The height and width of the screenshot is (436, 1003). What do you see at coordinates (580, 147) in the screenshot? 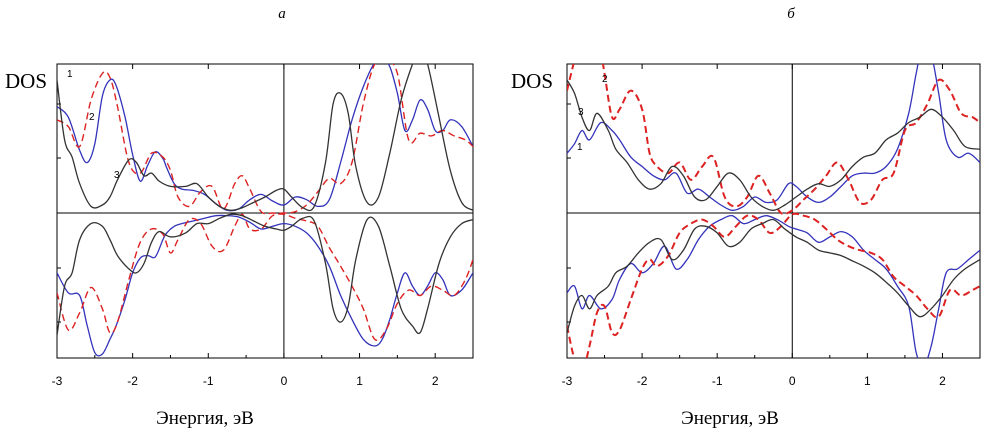
I see `panel-b-curve-label: 1` at bounding box center [580, 147].